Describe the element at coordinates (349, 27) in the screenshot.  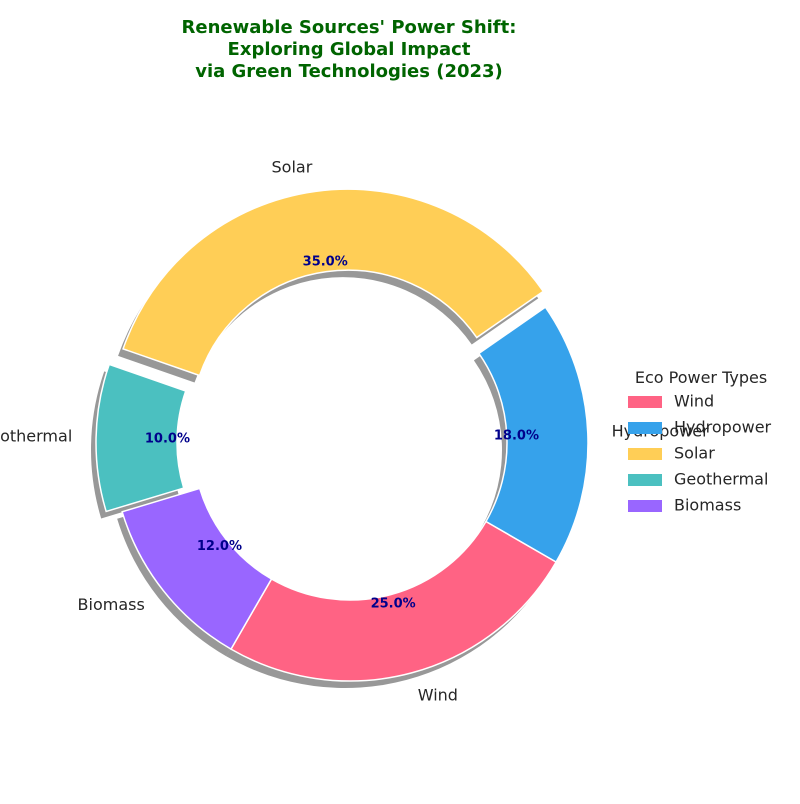
I see `chart-title-line-1: Renewable Sources' Power Shift:` at that location.